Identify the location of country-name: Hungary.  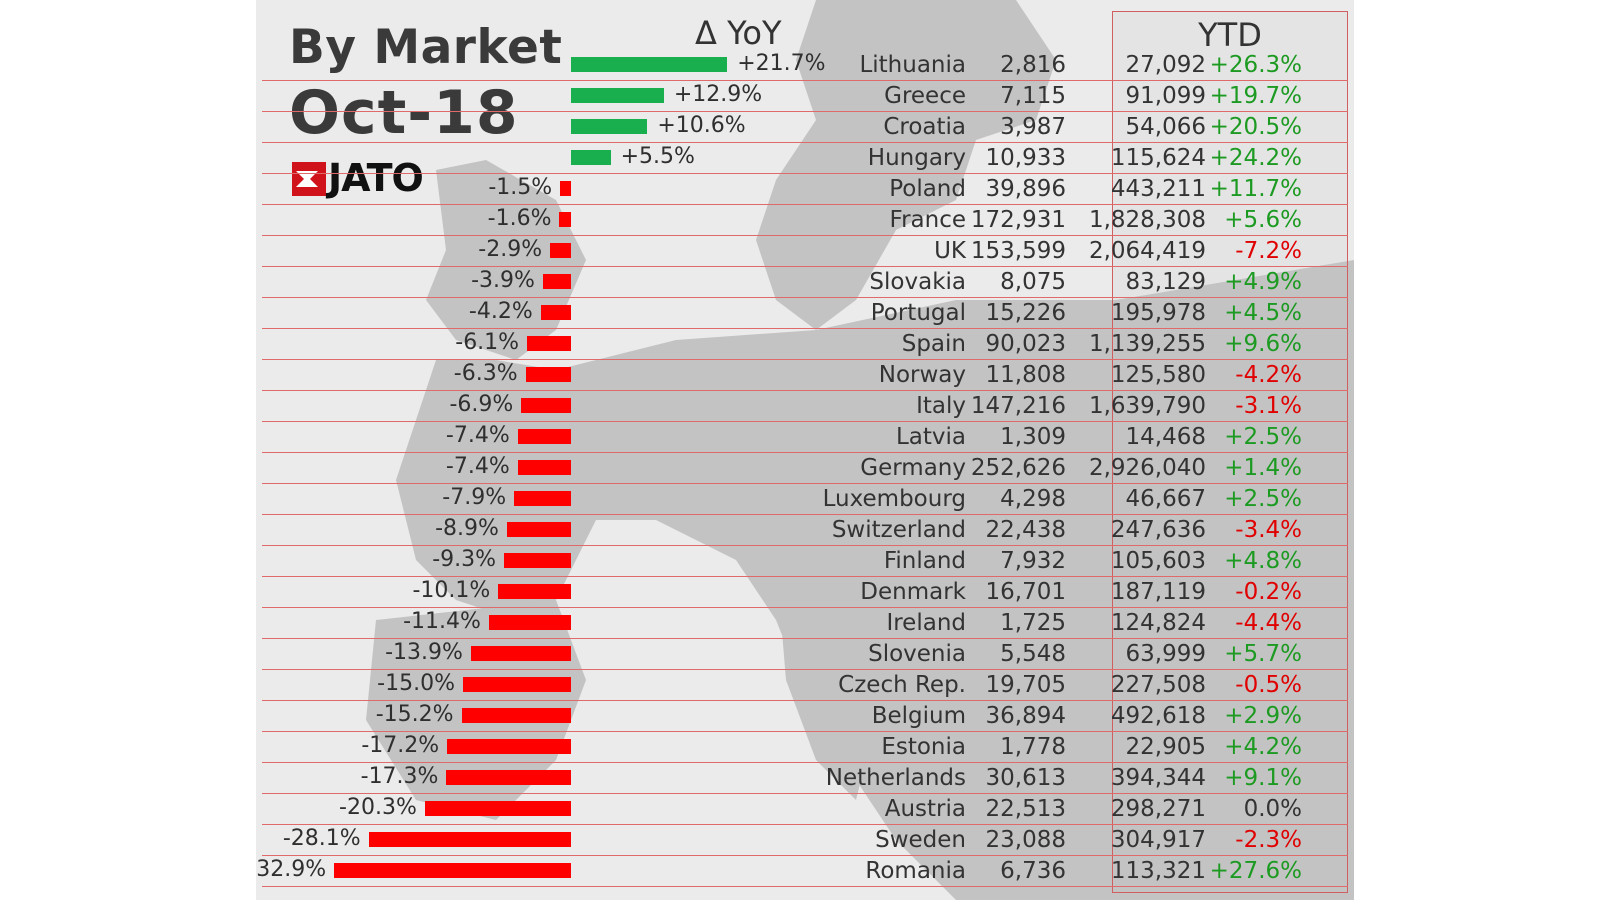
(916, 158).